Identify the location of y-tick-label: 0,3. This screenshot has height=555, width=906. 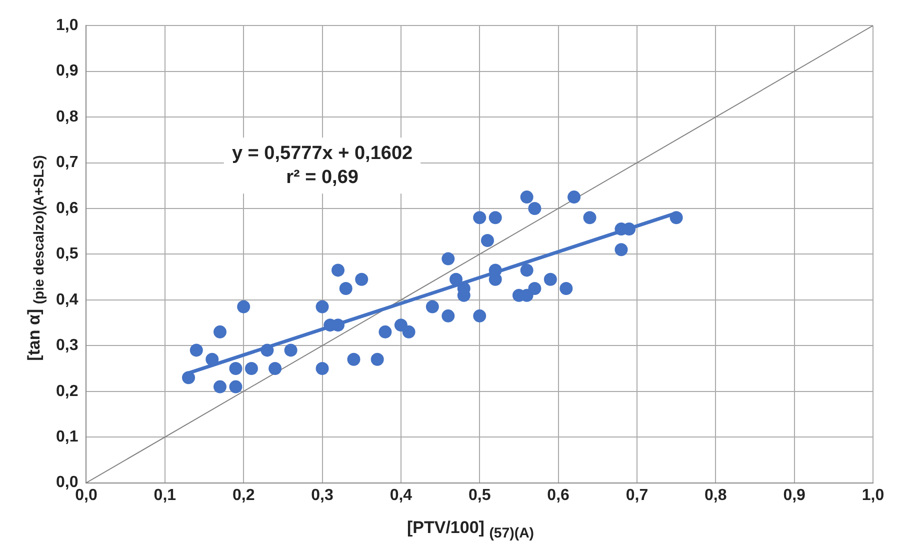
(67, 345).